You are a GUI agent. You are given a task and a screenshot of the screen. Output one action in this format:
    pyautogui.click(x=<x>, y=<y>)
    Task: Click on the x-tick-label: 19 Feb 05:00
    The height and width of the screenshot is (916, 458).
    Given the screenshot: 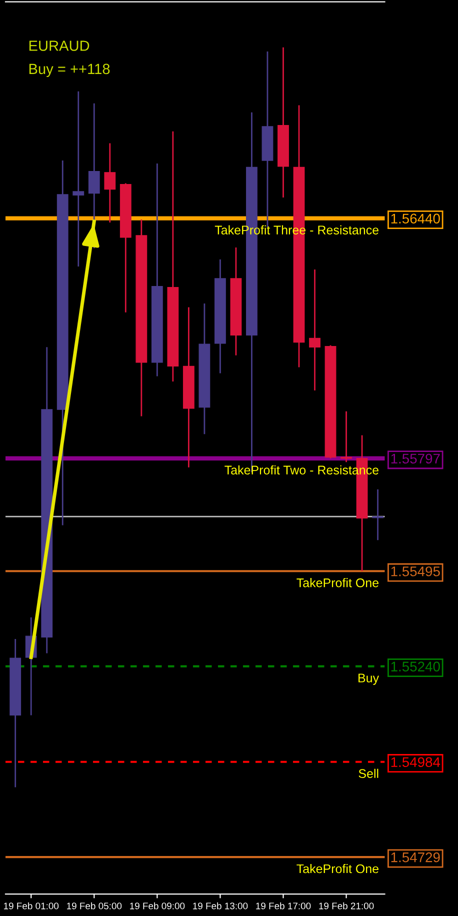 What is the action you would take?
    pyautogui.click(x=94, y=906)
    